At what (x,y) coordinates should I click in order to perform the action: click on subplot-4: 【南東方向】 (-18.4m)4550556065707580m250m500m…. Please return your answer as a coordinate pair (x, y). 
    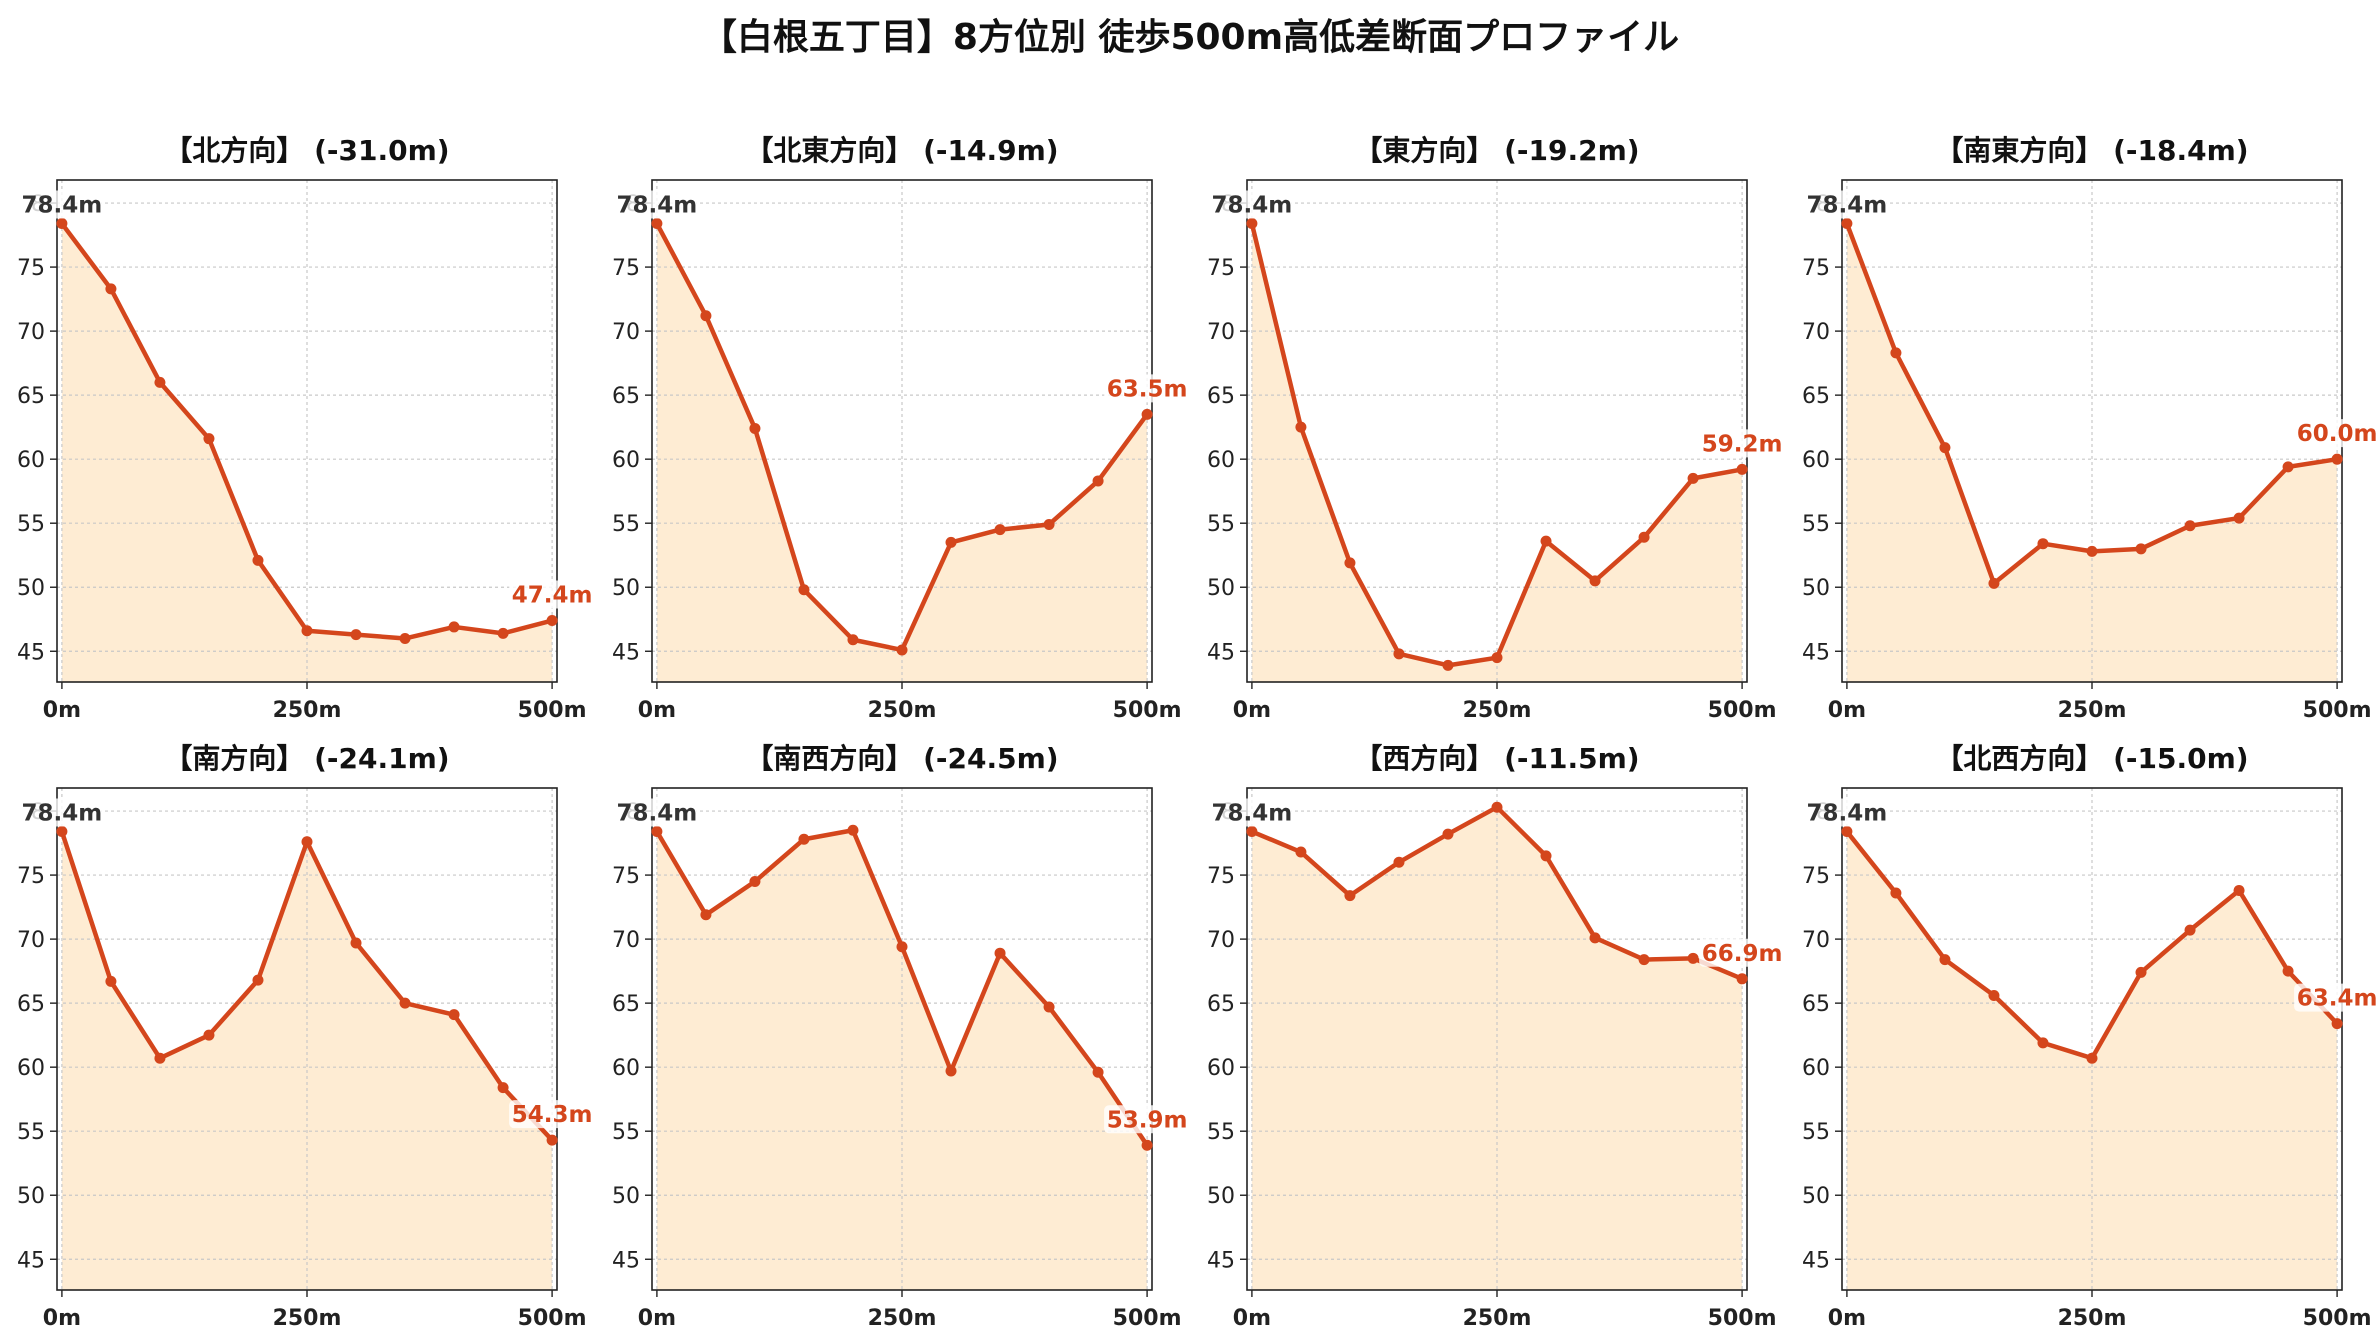
    Looking at the image, I should click on (2091, 428).